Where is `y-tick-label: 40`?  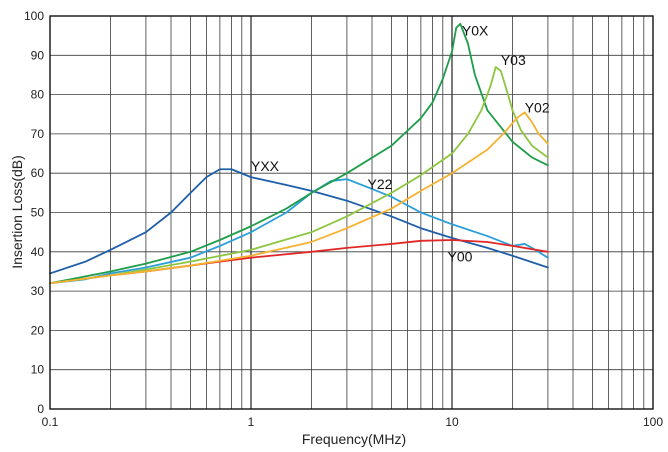 y-tick-label: 40 is located at coordinates (38, 252).